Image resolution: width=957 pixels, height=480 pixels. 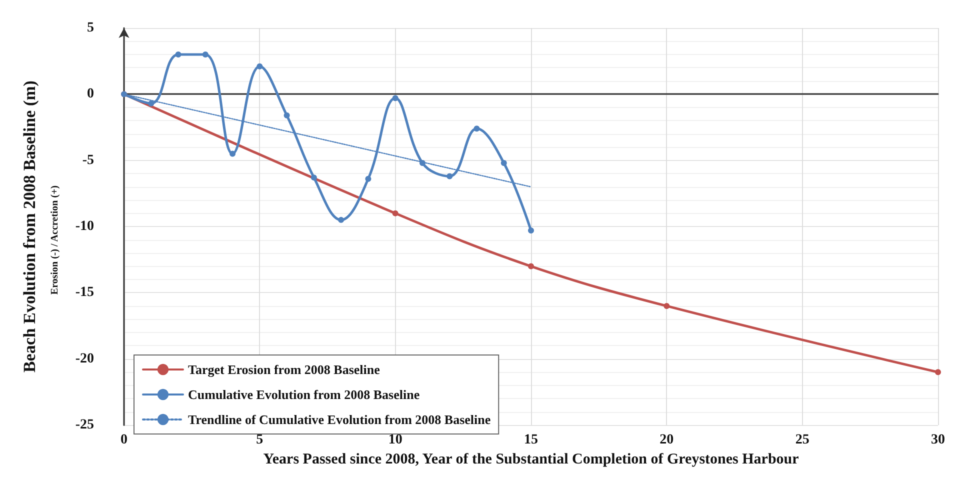 What do you see at coordinates (304, 394) in the screenshot?
I see `legend-label: Cumulative Evolution from 2008 Baseline` at bounding box center [304, 394].